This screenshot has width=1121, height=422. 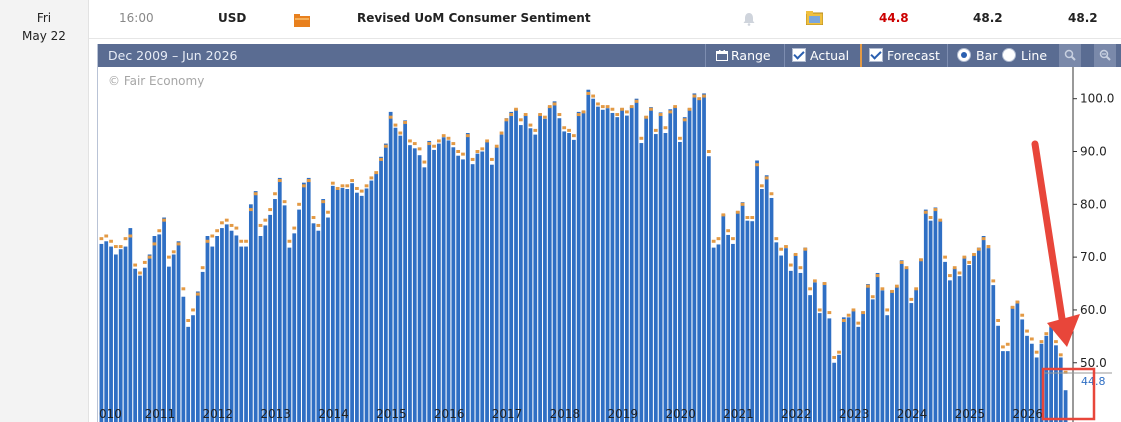 What do you see at coordinates (749, 18) in the screenshot?
I see `bell-icon` at bounding box center [749, 18].